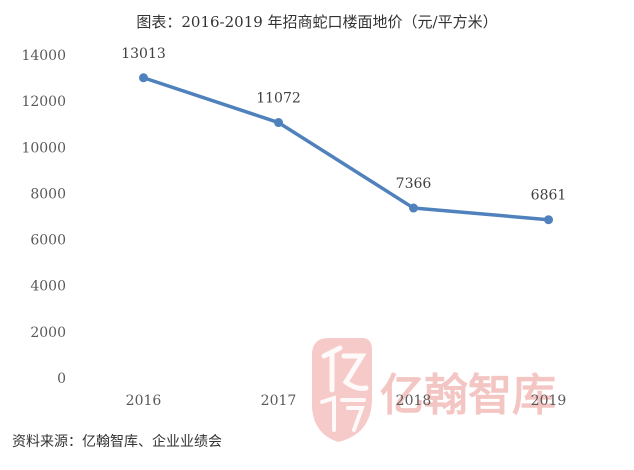 This screenshot has width=634, height=470. Describe the element at coordinates (279, 401) in the screenshot. I see `x-tick-label: 2017` at that location.